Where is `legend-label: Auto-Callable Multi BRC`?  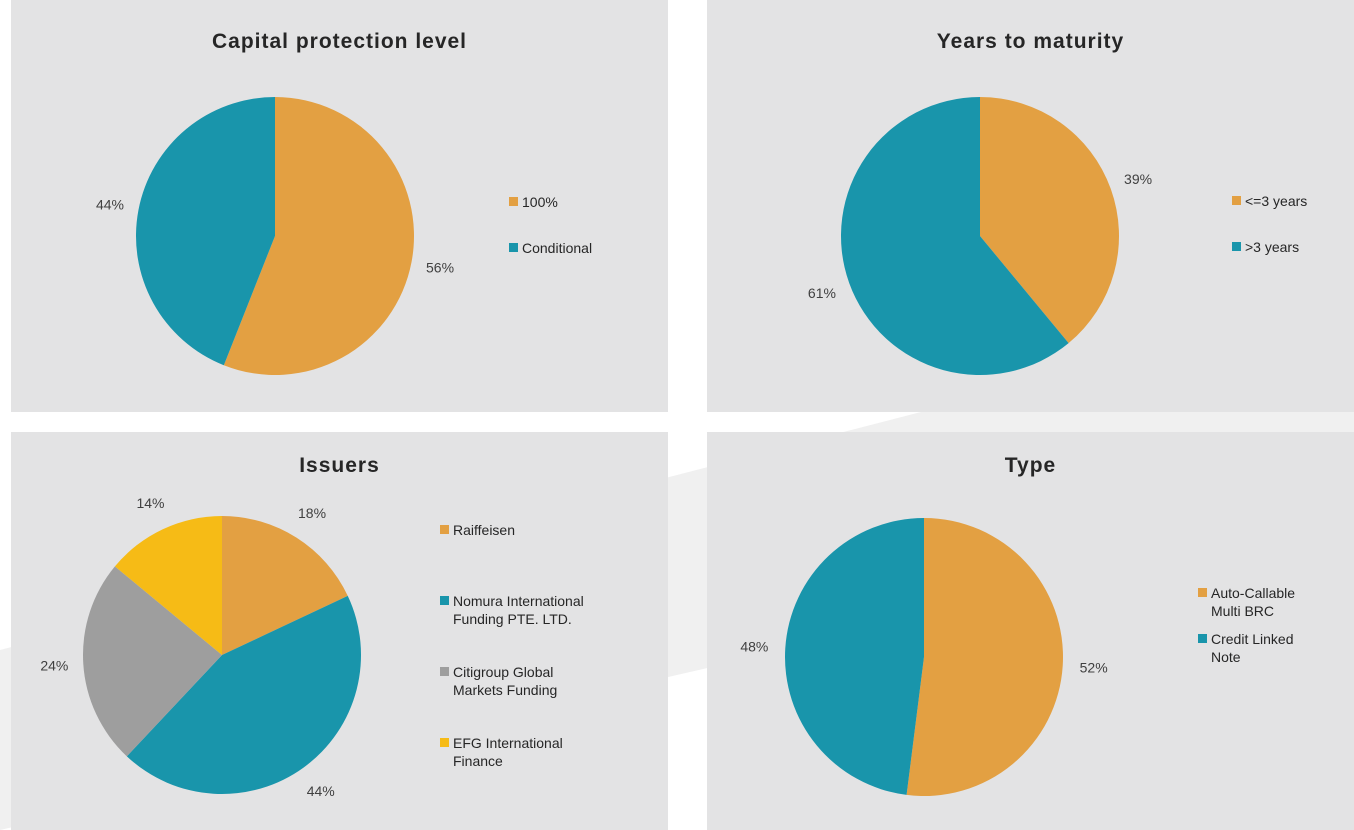
legend-label: Auto-Callable Multi BRC is located at coordinates (1253, 602).